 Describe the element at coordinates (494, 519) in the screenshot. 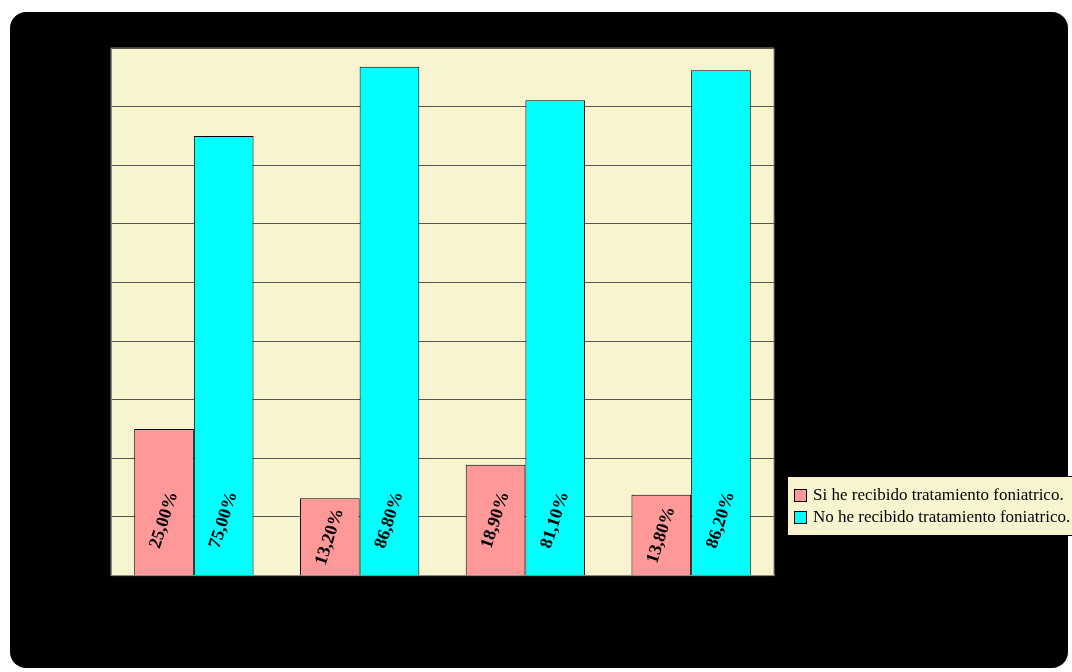

I see `data-label: 18,90%` at that location.